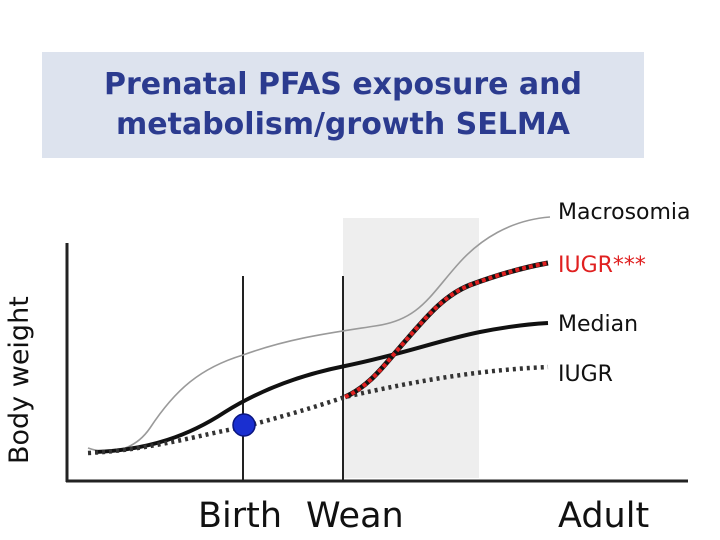 The image size is (720, 540). I want to click on iugr-catchup-curve, so click(446, 330).